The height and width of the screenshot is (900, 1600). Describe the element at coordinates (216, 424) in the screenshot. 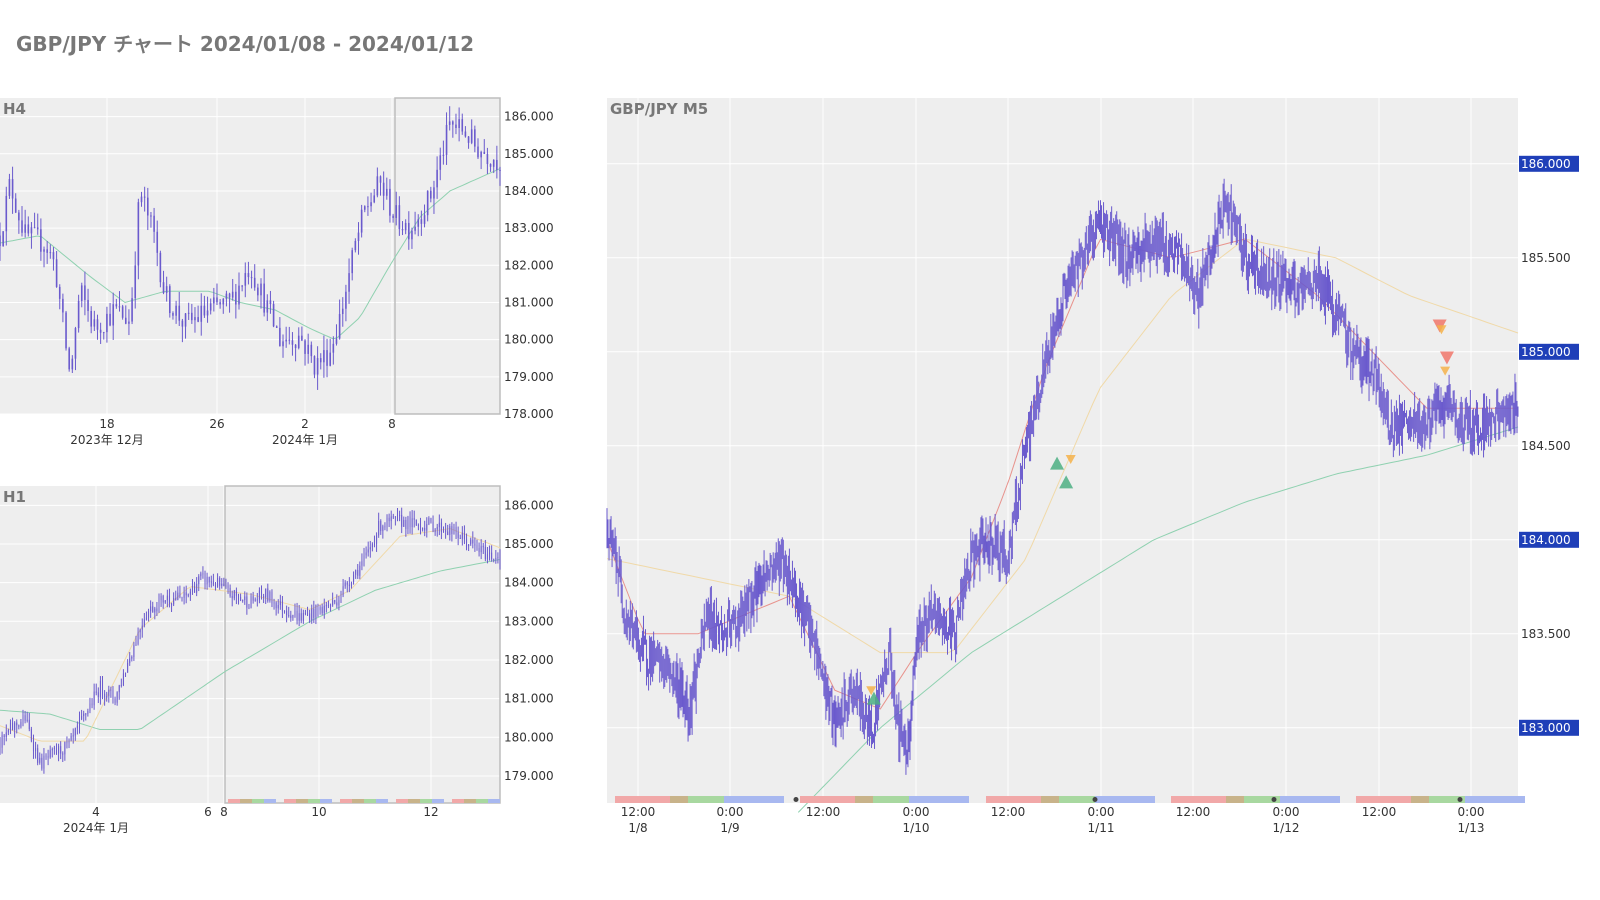

I see `h4-x-tick-label: 26` at that location.